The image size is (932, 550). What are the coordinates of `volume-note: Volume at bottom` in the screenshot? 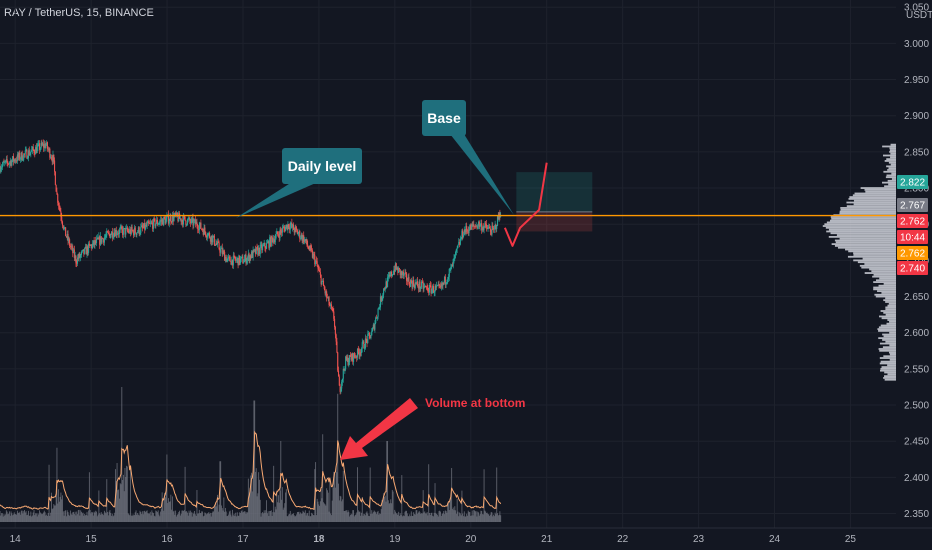 It's located at (432, 428).